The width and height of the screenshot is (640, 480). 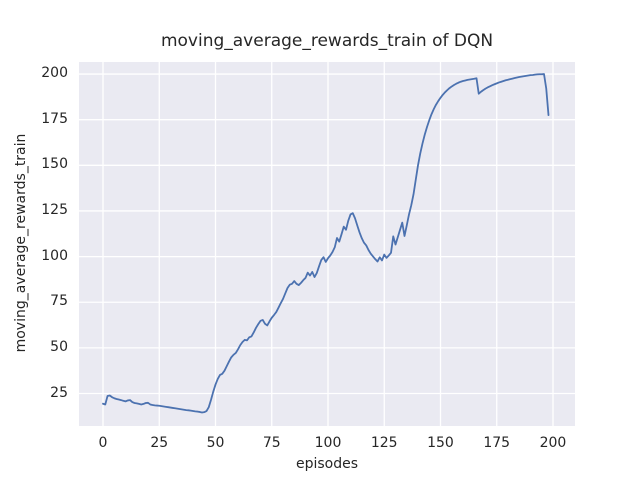 I want to click on chart-title: moving_average_rewards_train of DQN, so click(x=327, y=41).